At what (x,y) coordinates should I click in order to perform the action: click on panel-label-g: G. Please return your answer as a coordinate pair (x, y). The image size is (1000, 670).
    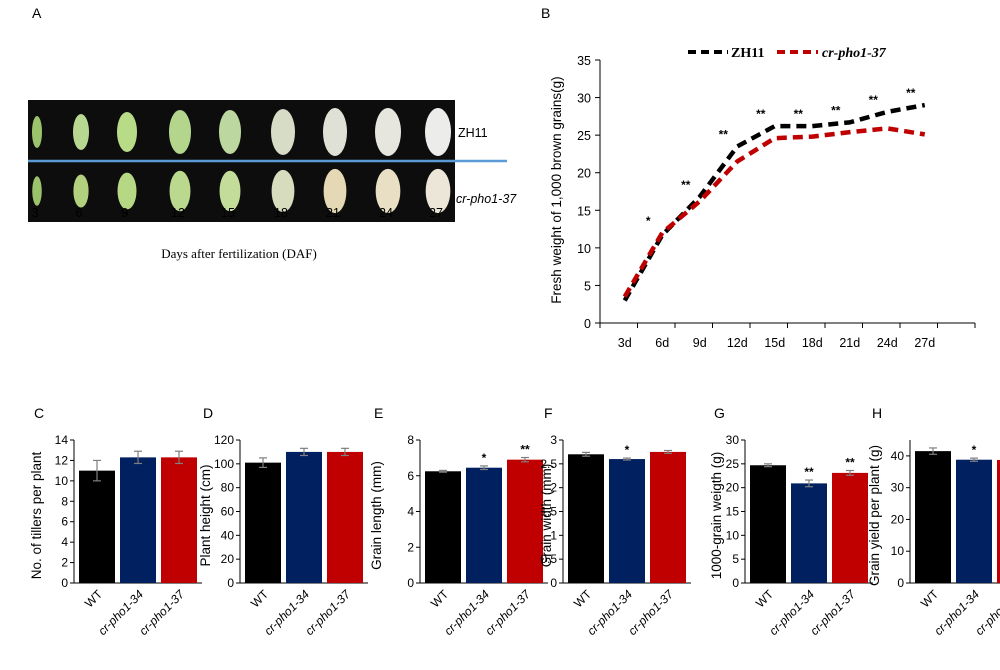
    Looking at the image, I should click on (719, 413).